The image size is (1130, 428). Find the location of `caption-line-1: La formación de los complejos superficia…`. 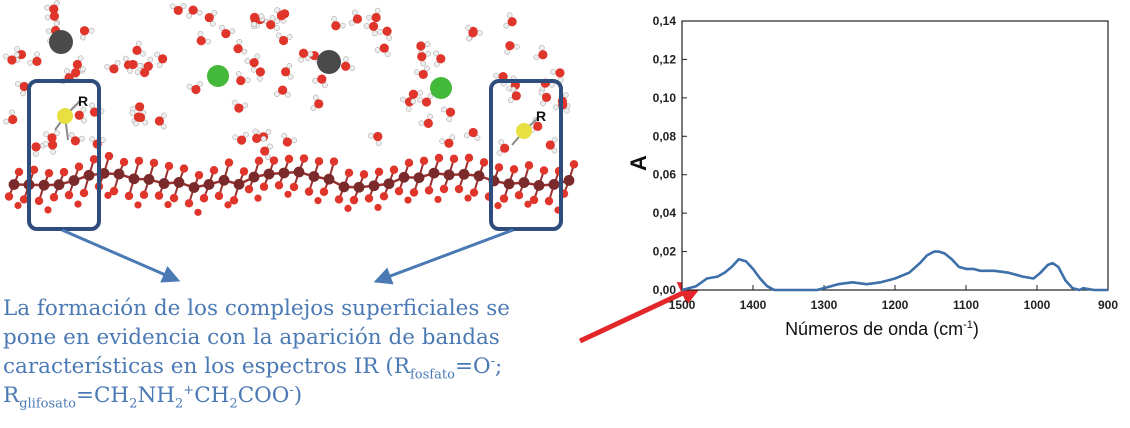

caption-line-1: La formación de los complejos superficia… is located at coordinates (257, 308).